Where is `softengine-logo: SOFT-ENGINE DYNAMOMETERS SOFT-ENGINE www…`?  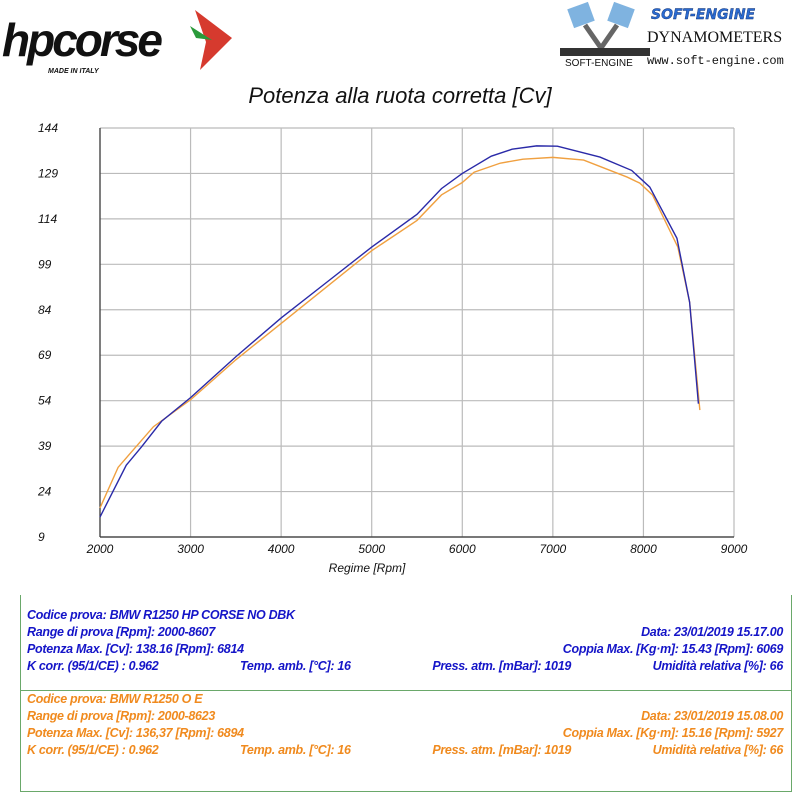
softengine-logo: SOFT-ENGINE DYNAMOMETERS SOFT-ENGINE www… is located at coordinates (672, 35).